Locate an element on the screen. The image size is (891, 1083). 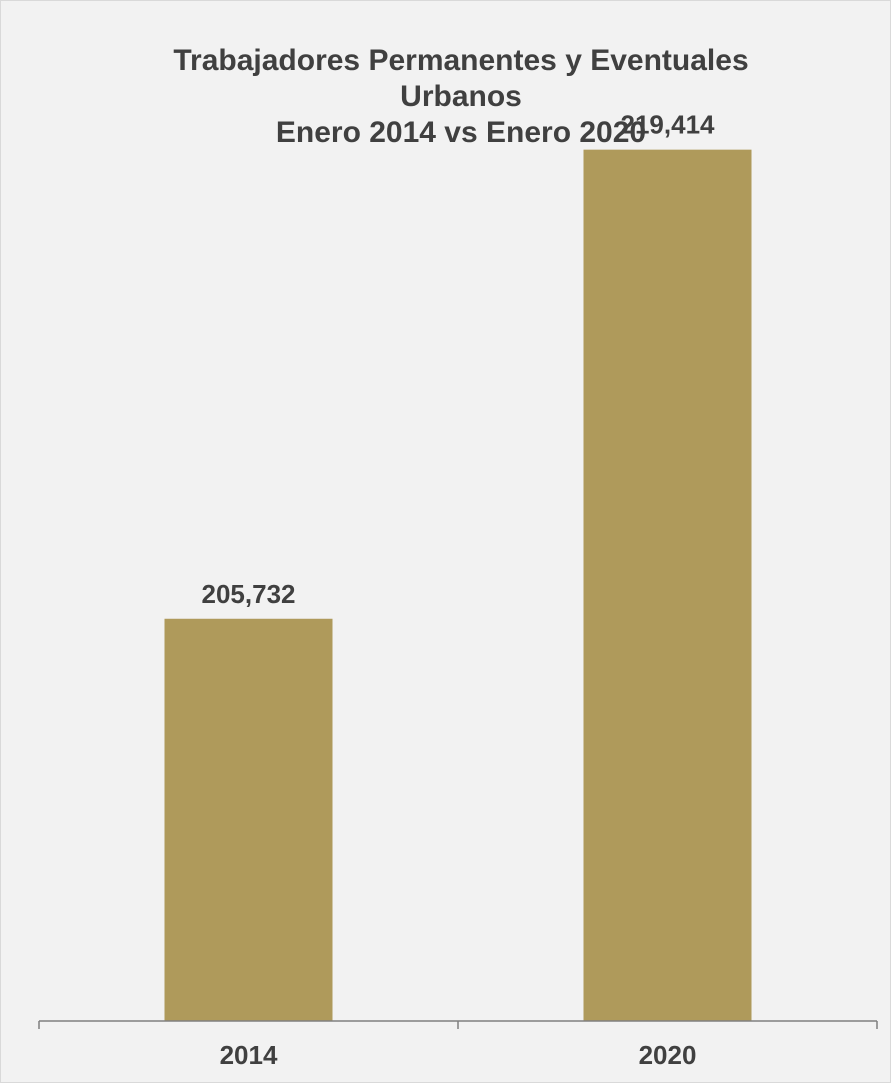
data-label-2020: 219,414 is located at coordinates (668, 125).